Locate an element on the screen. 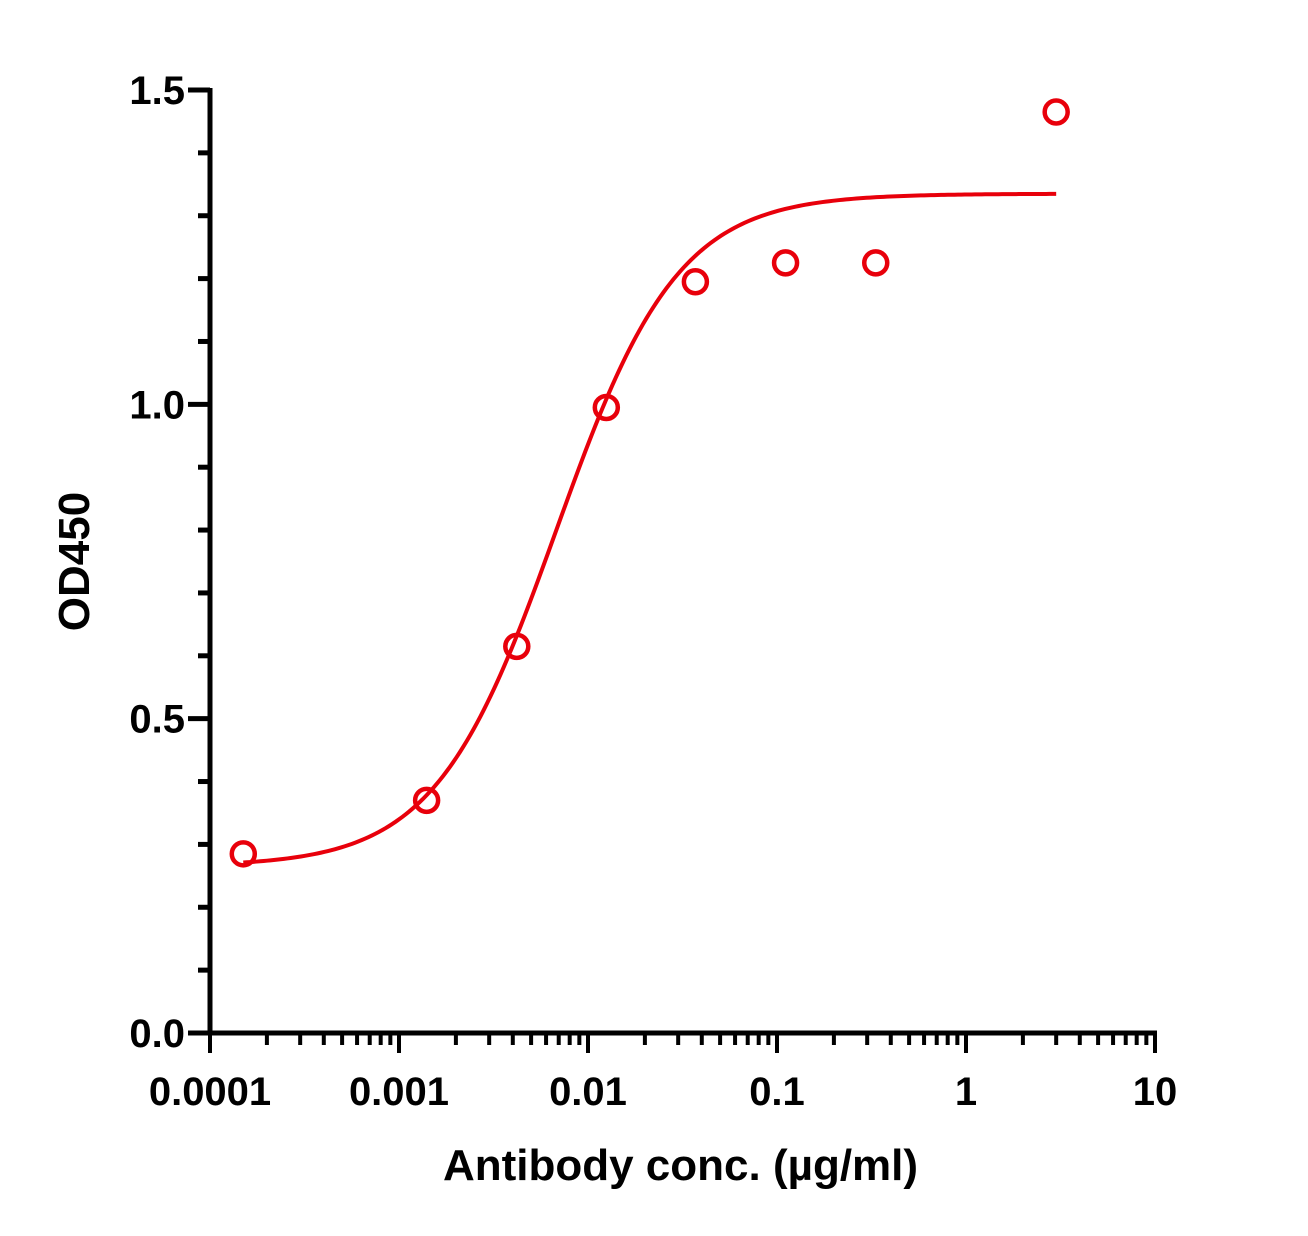 Image resolution: width=1308 pixels, height=1236 pixels. x-axis-title: Antibody conc. (µg/ml) is located at coordinates (680, 1165).